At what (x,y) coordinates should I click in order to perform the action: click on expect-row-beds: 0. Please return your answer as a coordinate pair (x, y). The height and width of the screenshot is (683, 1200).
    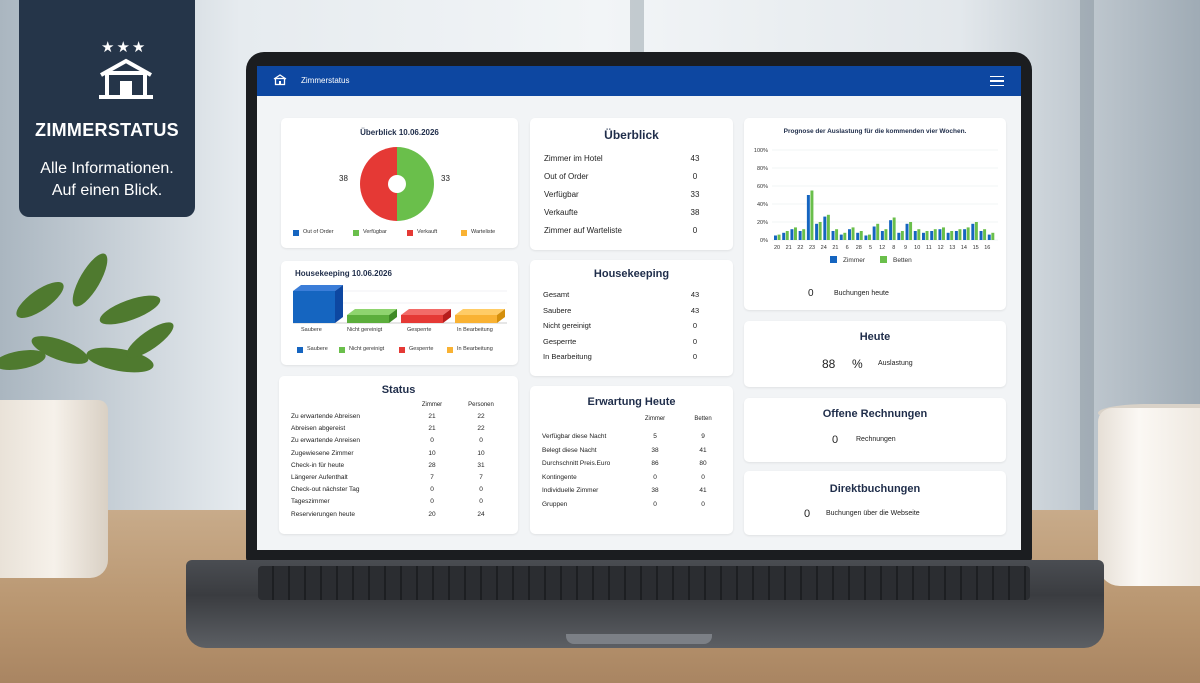
    Looking at the image, I should click on (703, 477).